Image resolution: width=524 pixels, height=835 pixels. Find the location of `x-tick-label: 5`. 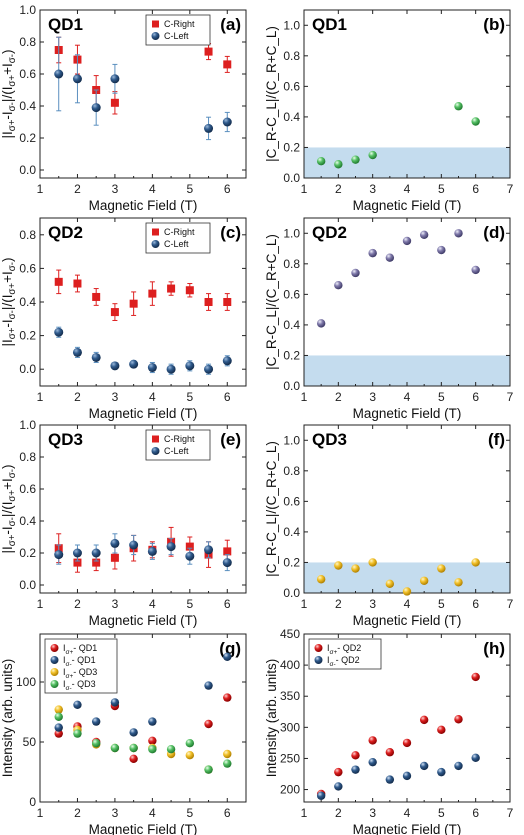

x-tick-label: 5 is located at coordinates (189, 813).